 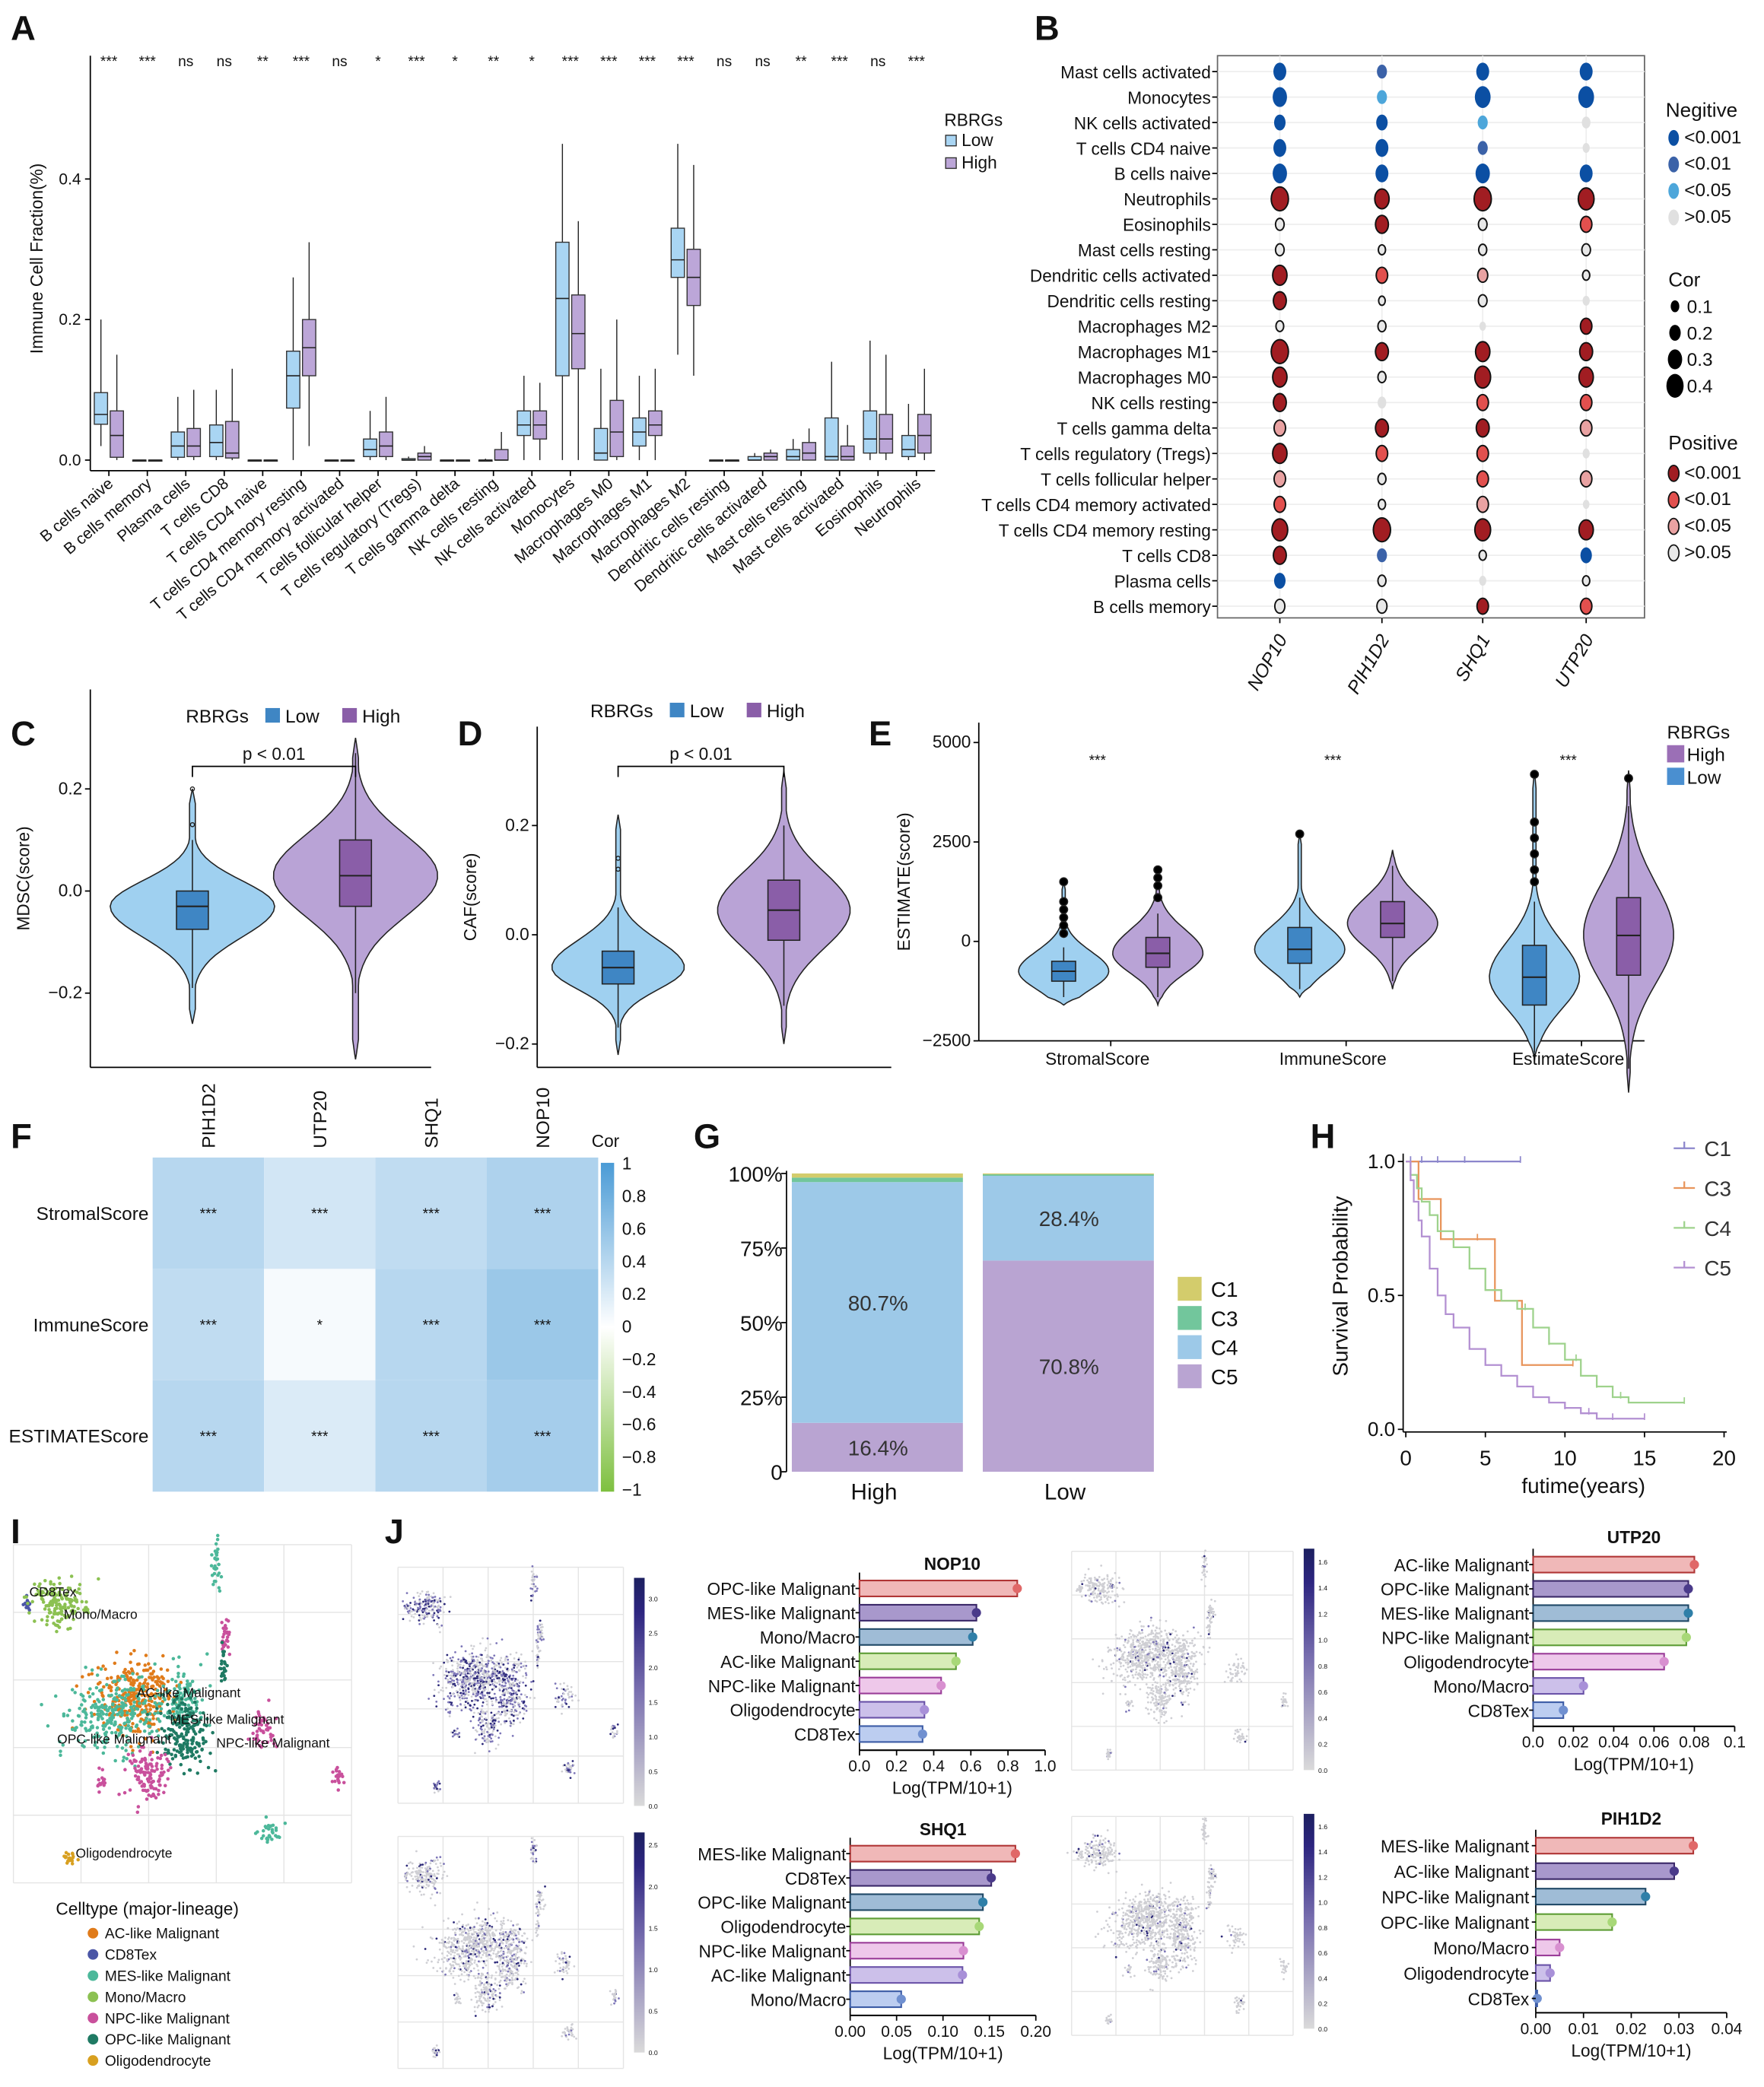 What do you see at coordinates (1167, 199) in the screenshot?
I see `row-label: Neutrophils` at bounding box center [1167, 199].